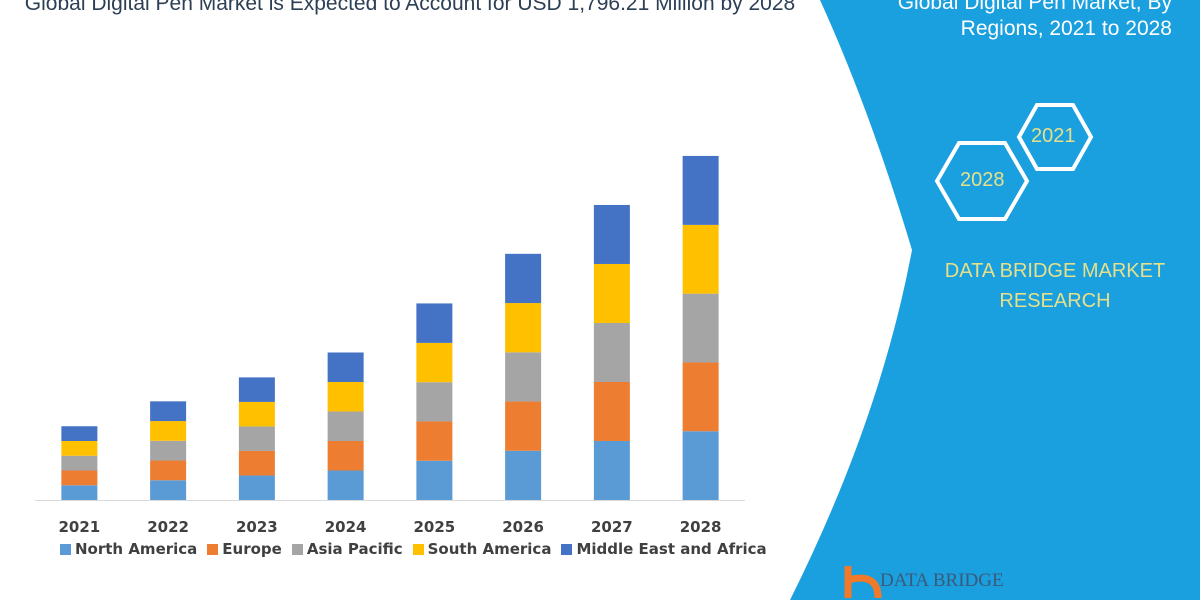 The width and height of the screenshot is (1200, 600). I want to click on x-tick-label: 2024, so click(346, 527).